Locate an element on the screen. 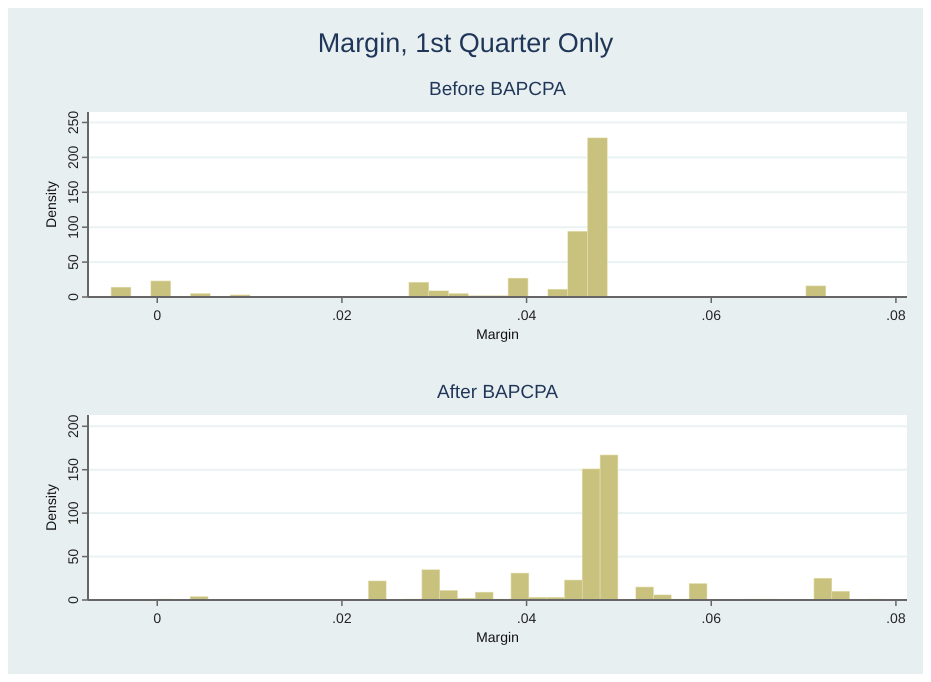  y-tick-label: 250 is located at coordinates (73, 122).